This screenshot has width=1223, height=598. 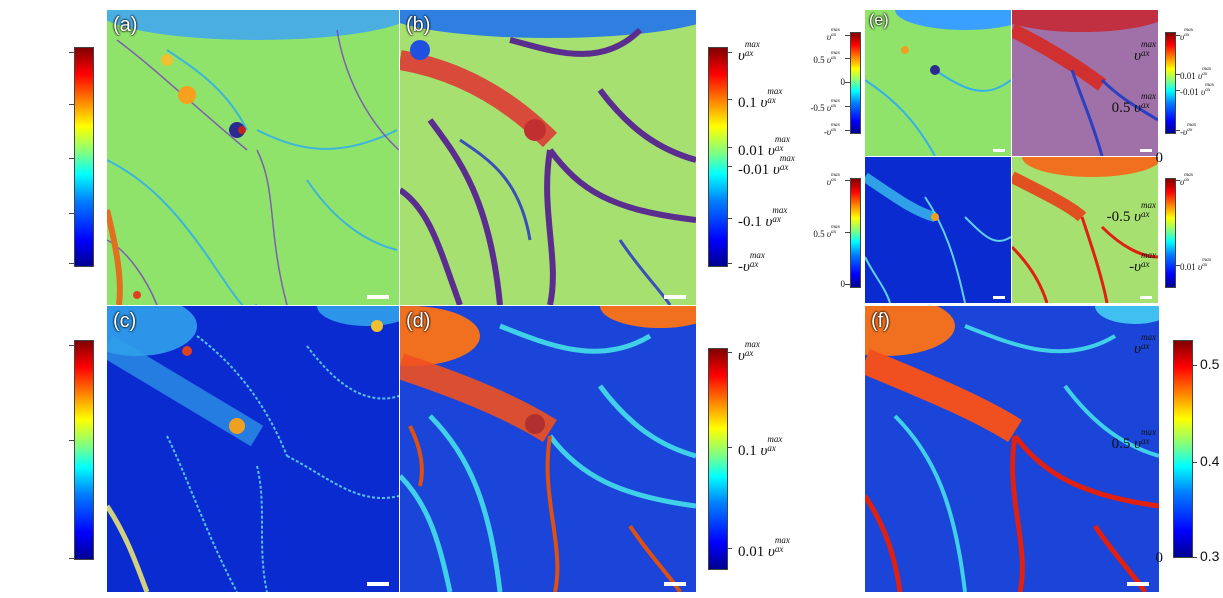 What do you see at coordinates (253, 157) in the screenshot?
I see `panel-a: (a)` at bounding box center [253, 157].